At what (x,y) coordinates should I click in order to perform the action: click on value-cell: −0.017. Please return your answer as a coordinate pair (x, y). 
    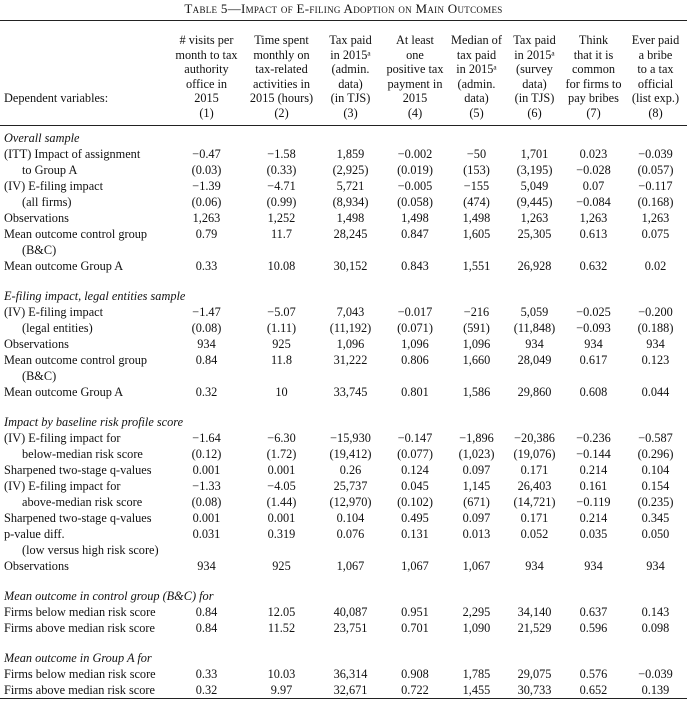
    Looking at the image, I should click on (415, 311).